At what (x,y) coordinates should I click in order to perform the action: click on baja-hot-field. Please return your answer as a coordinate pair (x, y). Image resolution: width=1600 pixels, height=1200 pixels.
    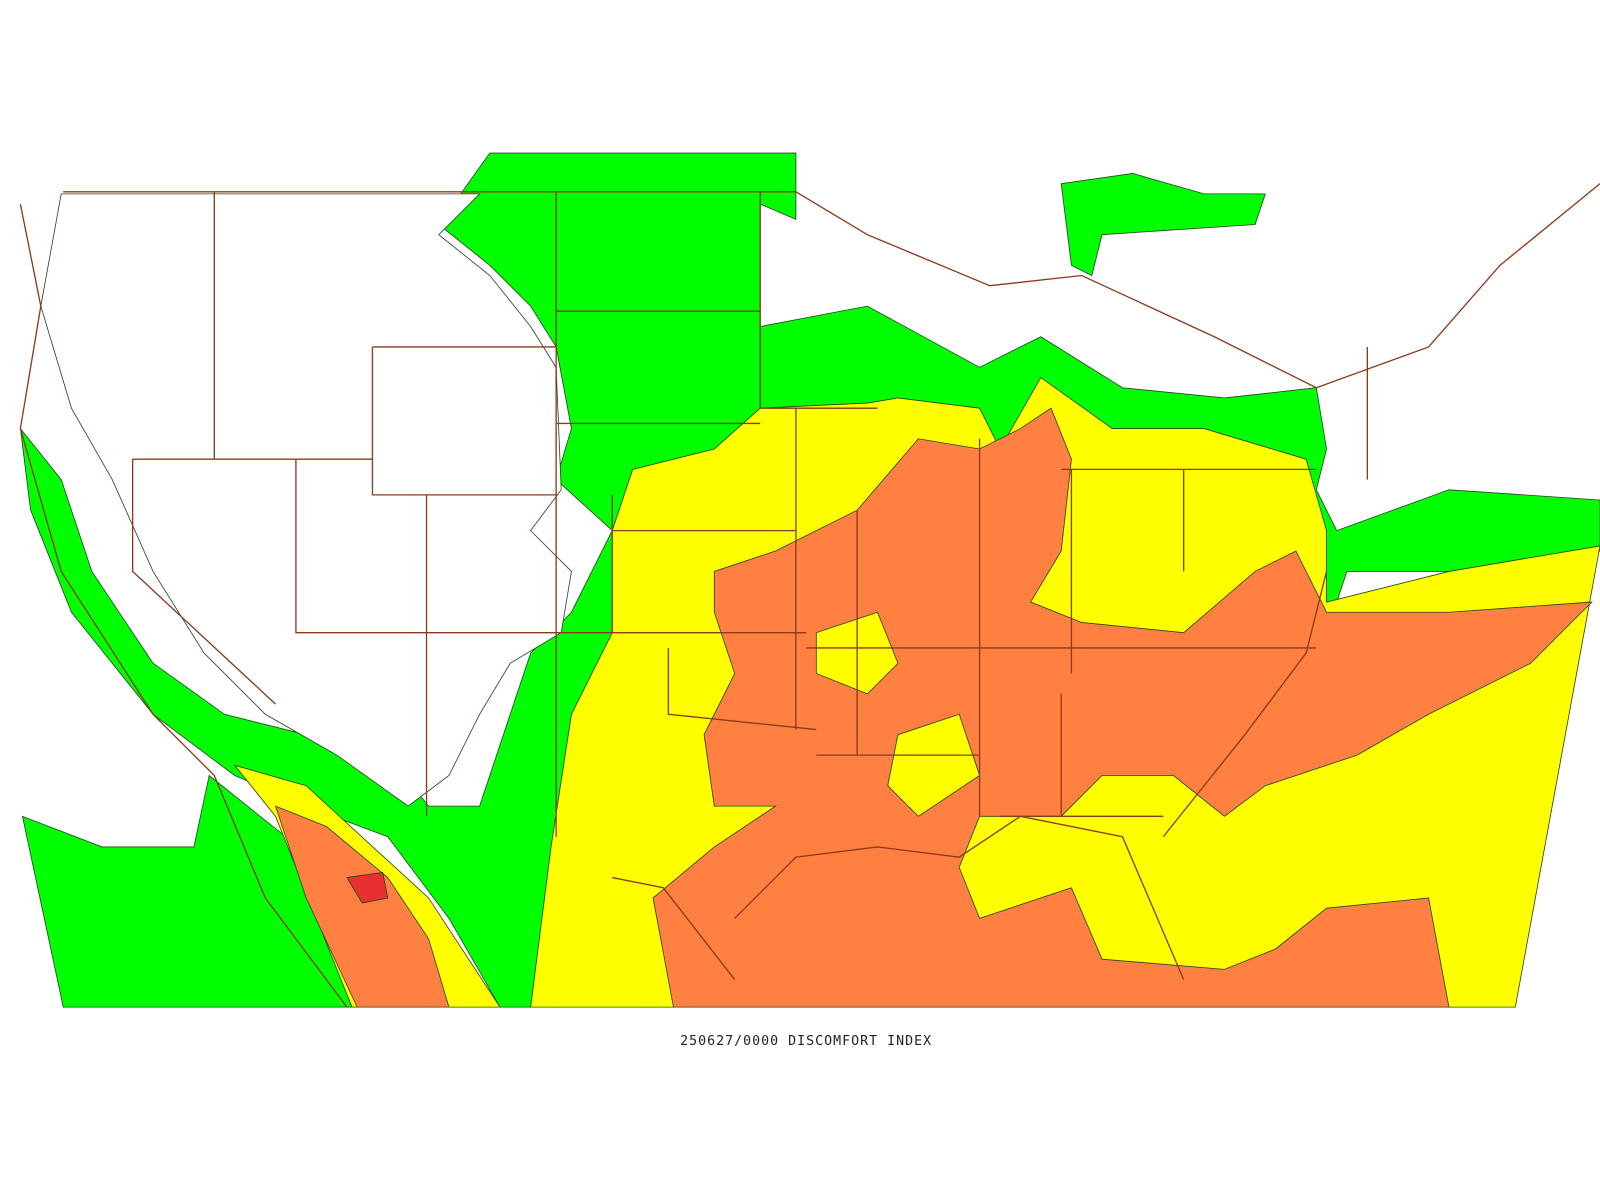
    Looking at the image, I should click on (362, 906).